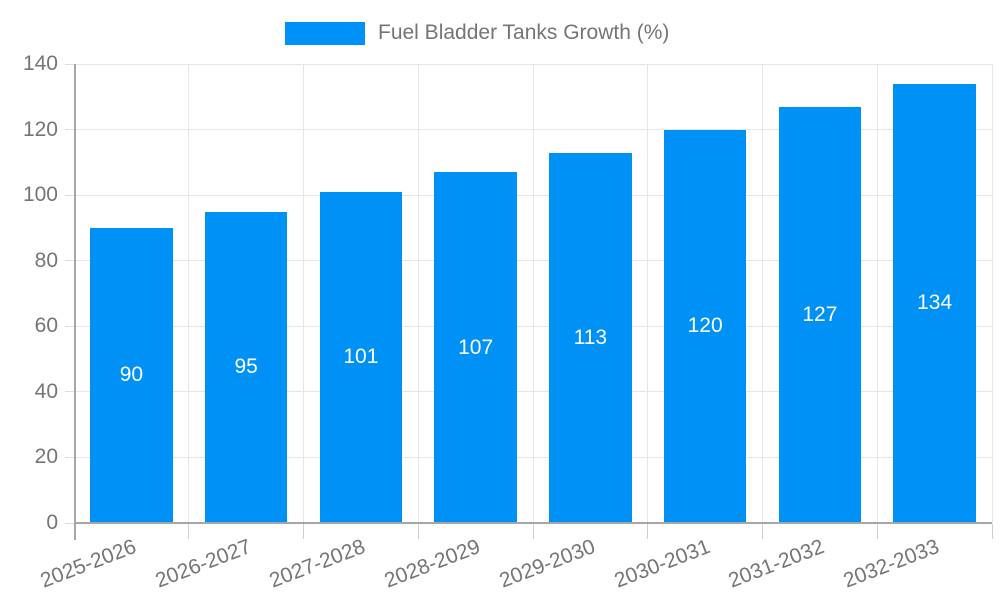 This screenshot has height=600, width=1000. I want to click on x-axis-tick-label: 2031-2032, so click(776, 564).